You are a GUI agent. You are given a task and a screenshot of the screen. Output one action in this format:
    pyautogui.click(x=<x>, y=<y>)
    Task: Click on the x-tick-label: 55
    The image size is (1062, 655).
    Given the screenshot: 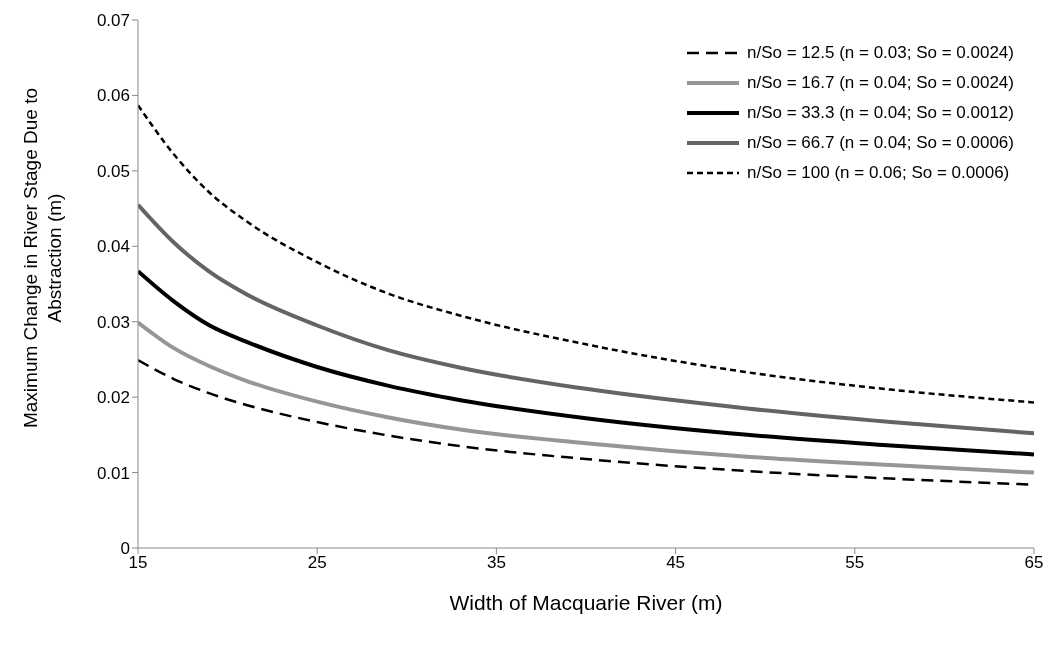 What is the action you would take?
    pyautogui.click(x=855, y=563)
    